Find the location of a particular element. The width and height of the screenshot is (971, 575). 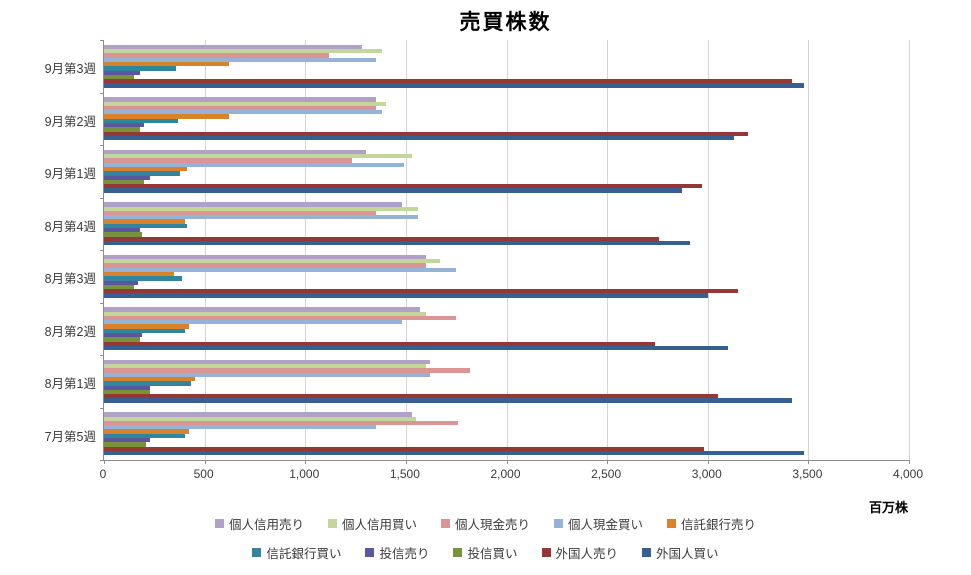

y-axis-category-label: 8月第2週 is located at coordinates (70, 331).